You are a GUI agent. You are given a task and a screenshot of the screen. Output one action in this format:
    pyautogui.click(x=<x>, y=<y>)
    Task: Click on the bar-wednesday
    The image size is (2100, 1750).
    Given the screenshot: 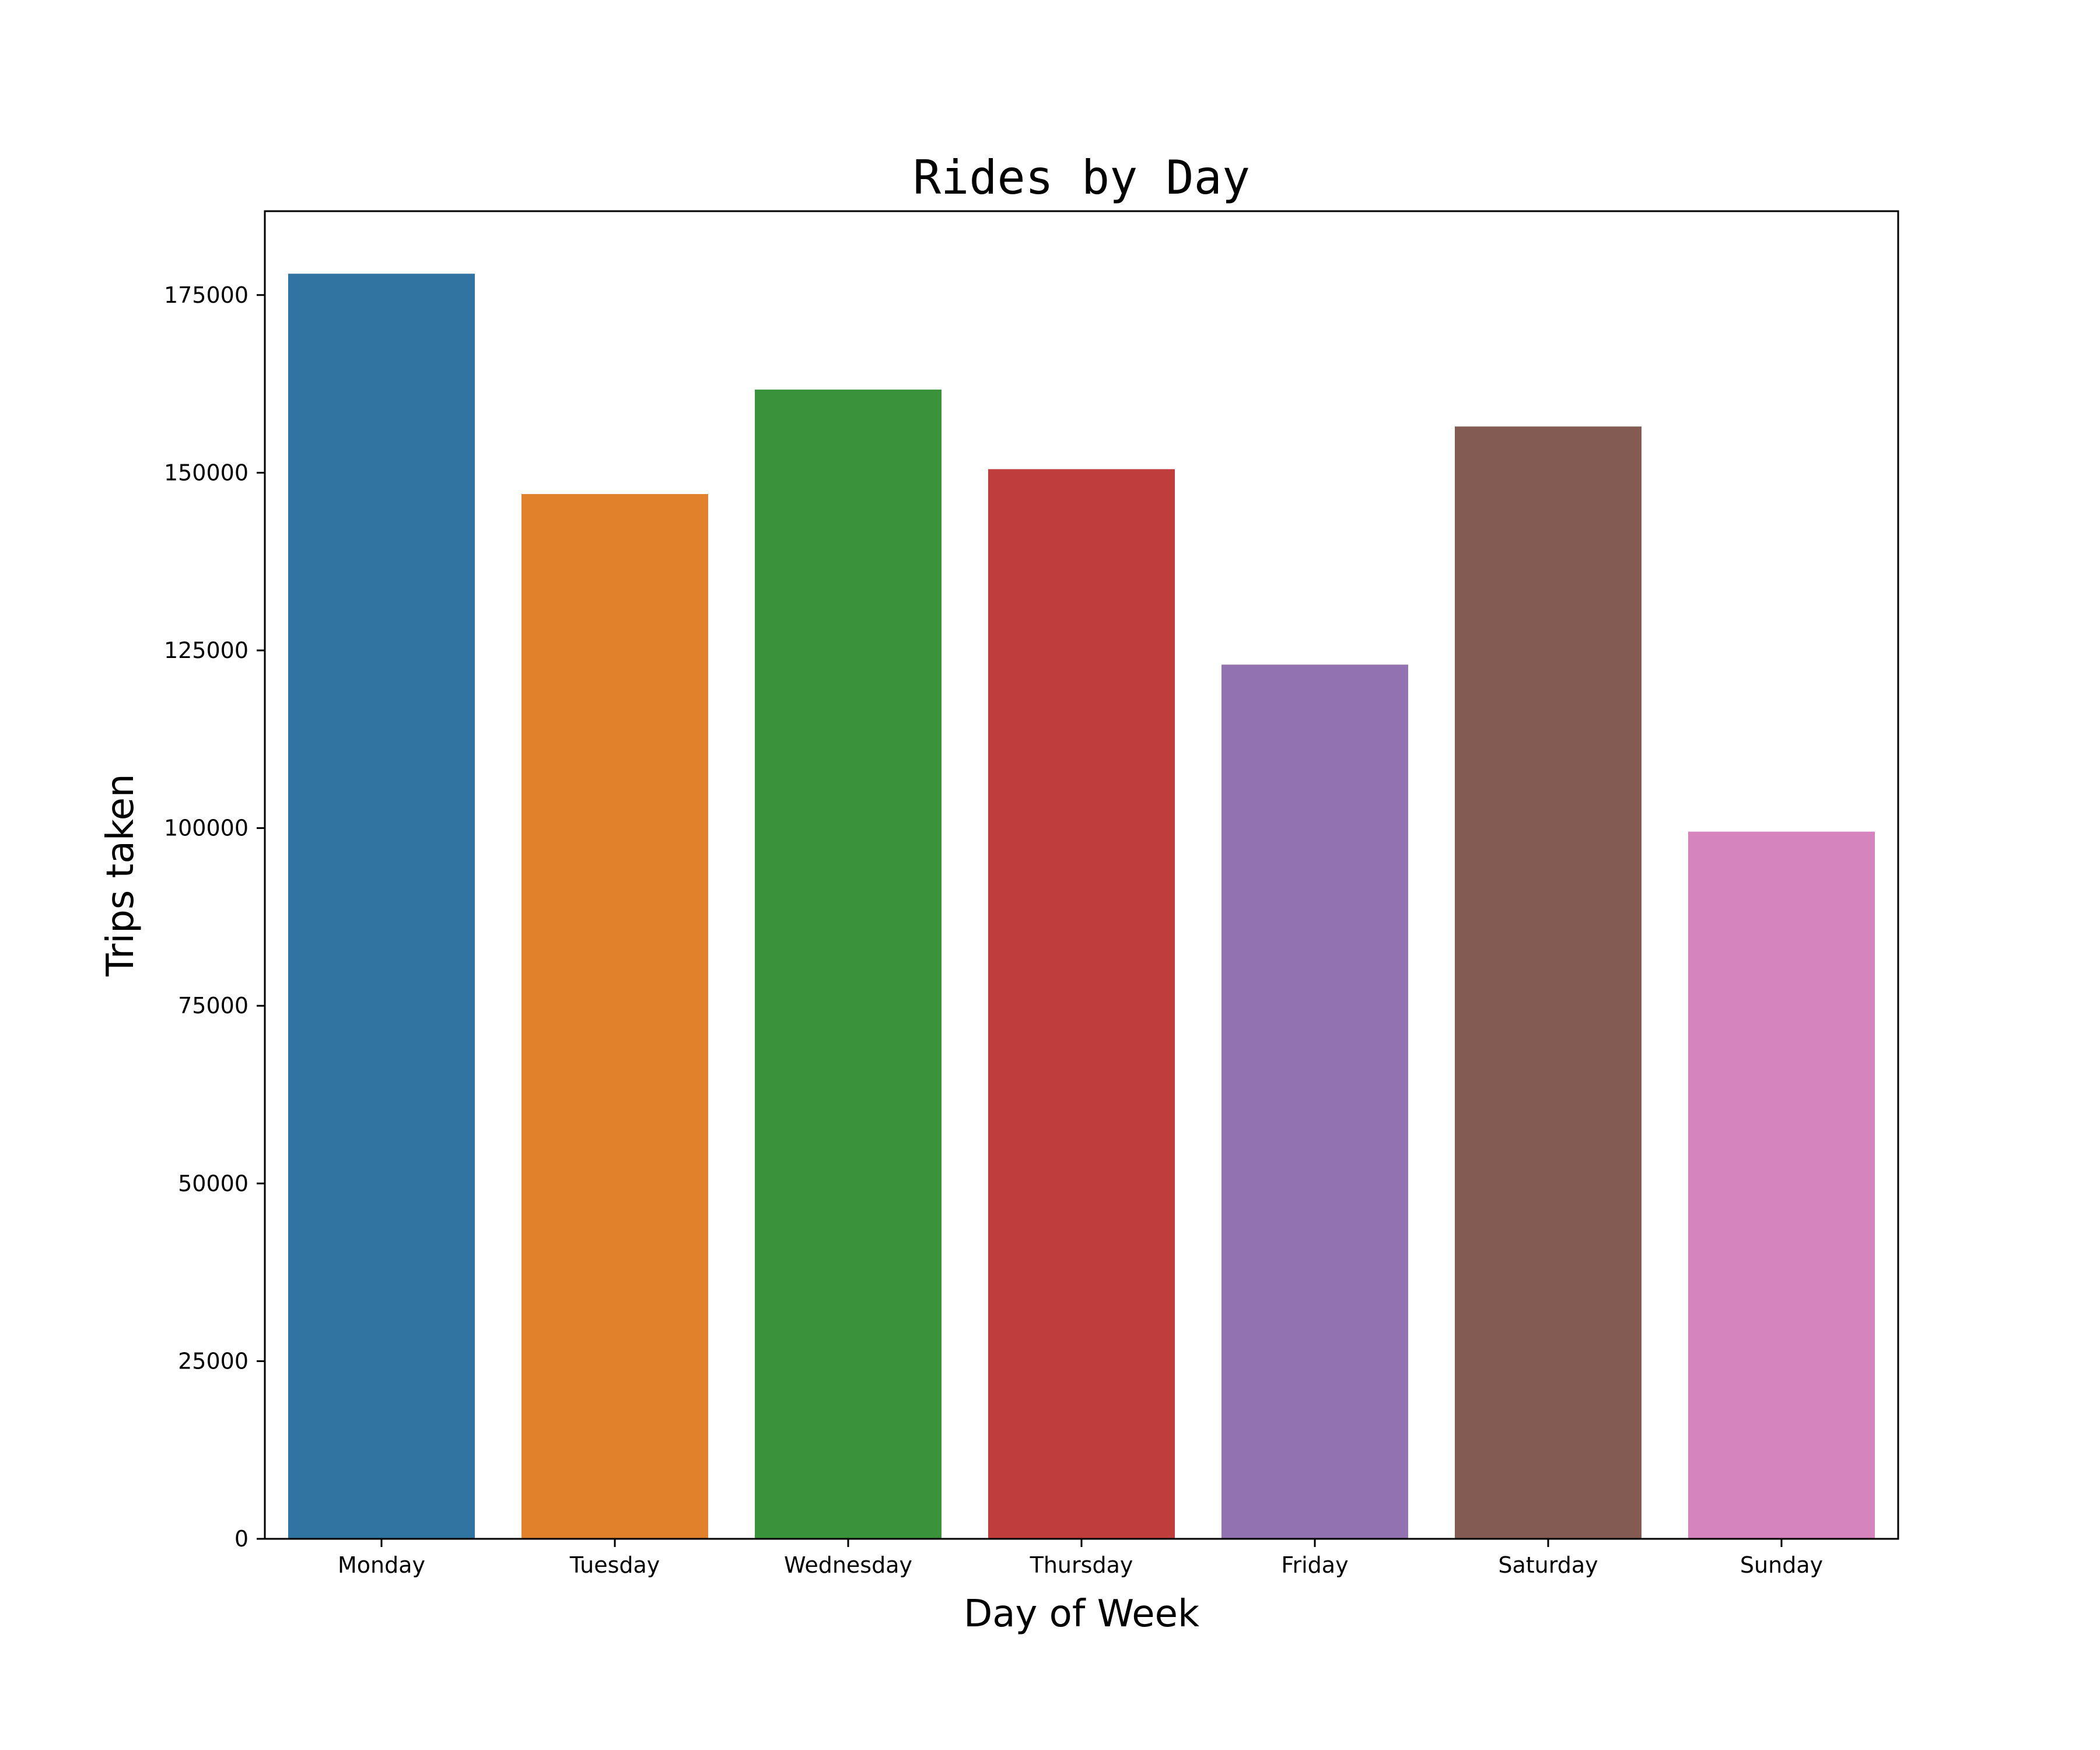 What is the action you would take?
    pyautogui.click(x=848, y=964)
    